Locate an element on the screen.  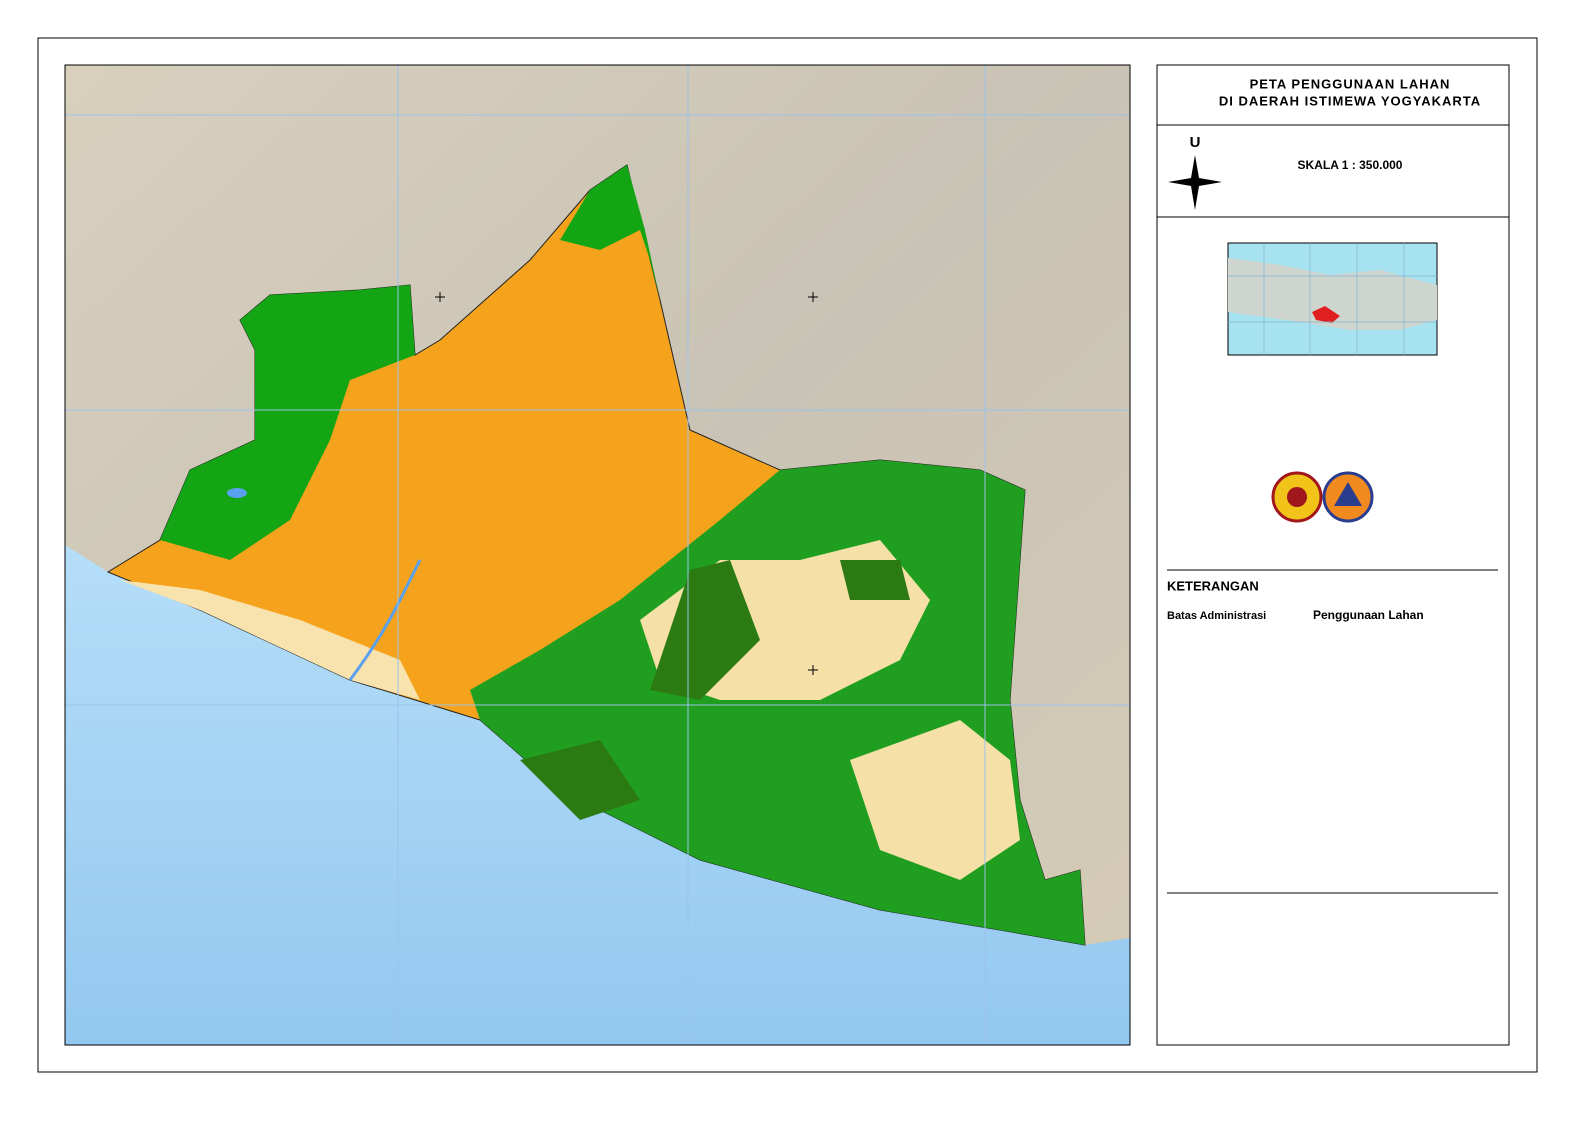
title-line: DI DAERAH ISTIMEWA YOGYAKARTA is located at coordinates (1350, 100).